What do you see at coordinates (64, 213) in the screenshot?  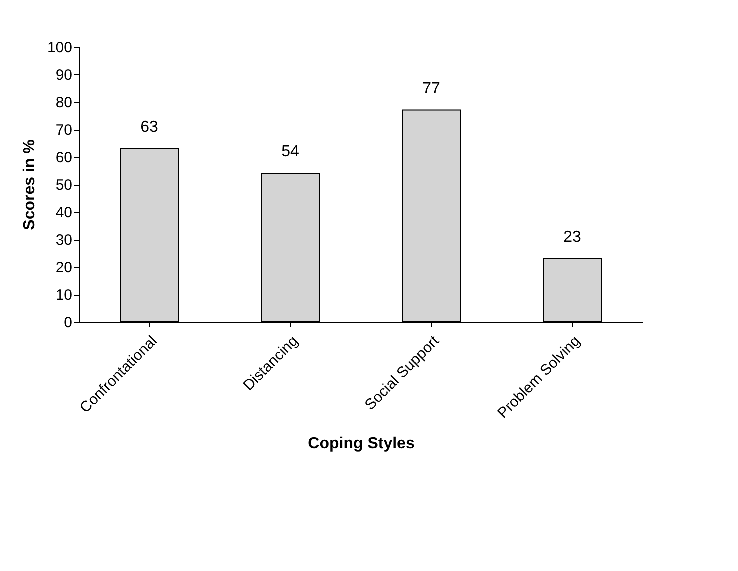 I see `y-tick-label: 40` at bounding box center [64, 213].